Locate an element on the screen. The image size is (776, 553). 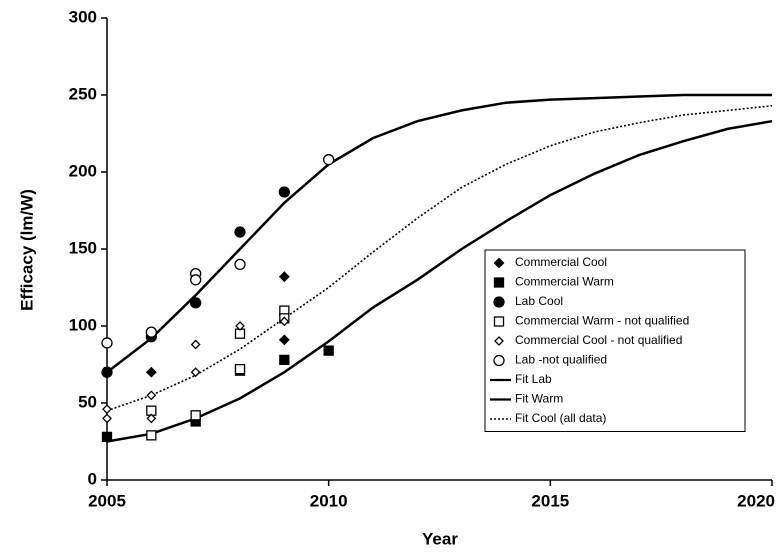
legend-box is located at coordinates (615, 340).